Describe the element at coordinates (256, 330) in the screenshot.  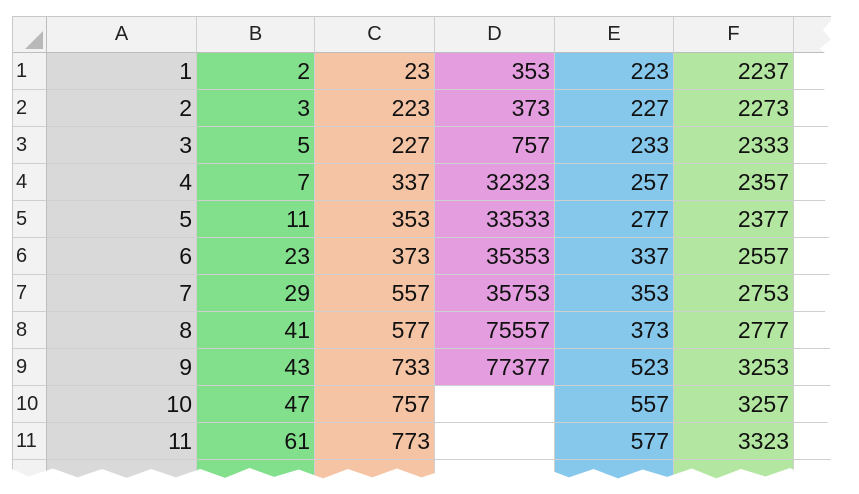
I see `cell-b: 41` at that location.